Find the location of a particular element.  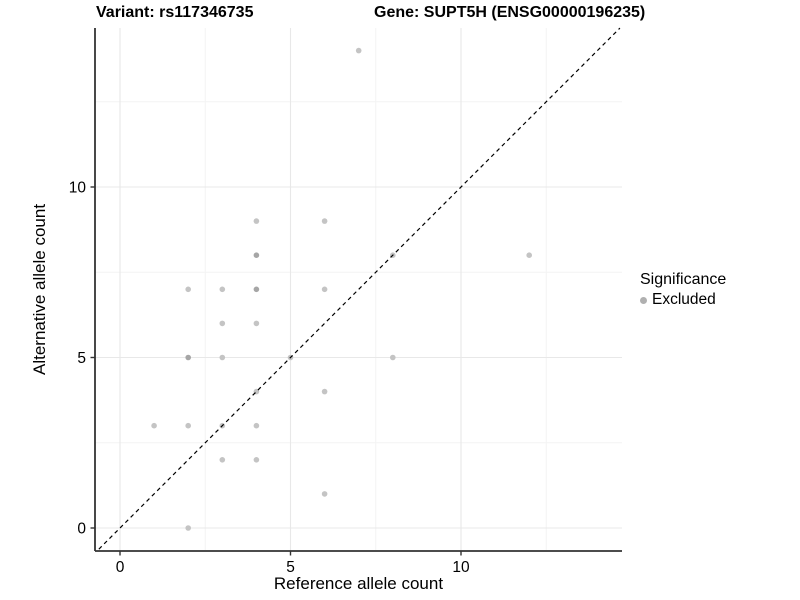

x-axis-title: Reference allele count is located at coordinates (358, 583).